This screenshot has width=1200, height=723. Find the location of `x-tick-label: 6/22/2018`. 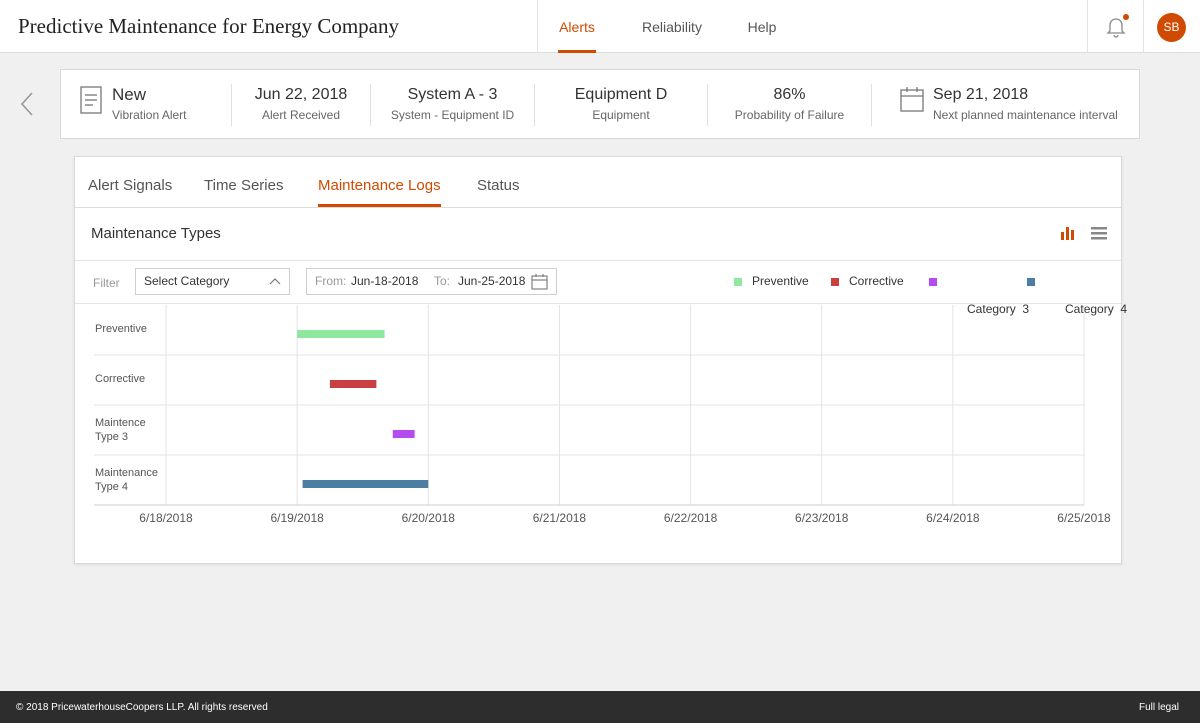

x-tick-label: 6/22/2018 is located at coordinates (691, 518).